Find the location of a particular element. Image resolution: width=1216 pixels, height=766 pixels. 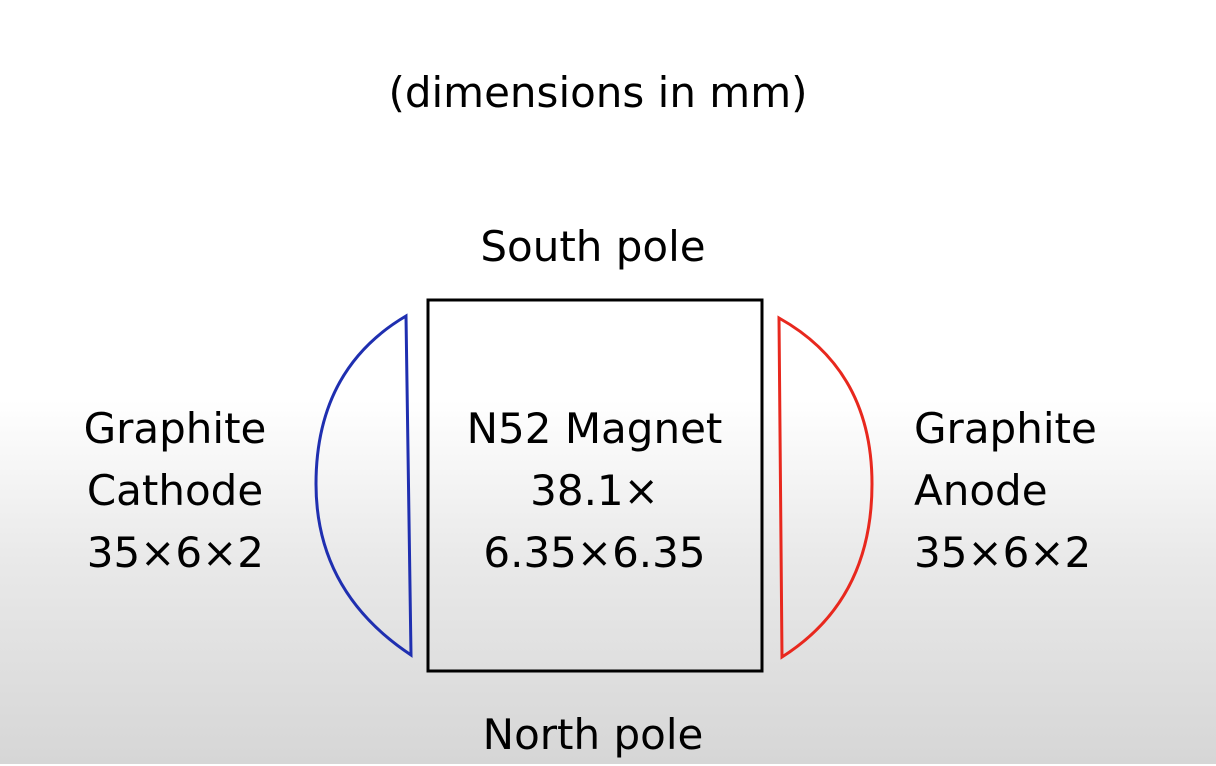

magnet-label: N52 Magnet 38.1× 6.35×6.35 is located at coordinates (594, 491).